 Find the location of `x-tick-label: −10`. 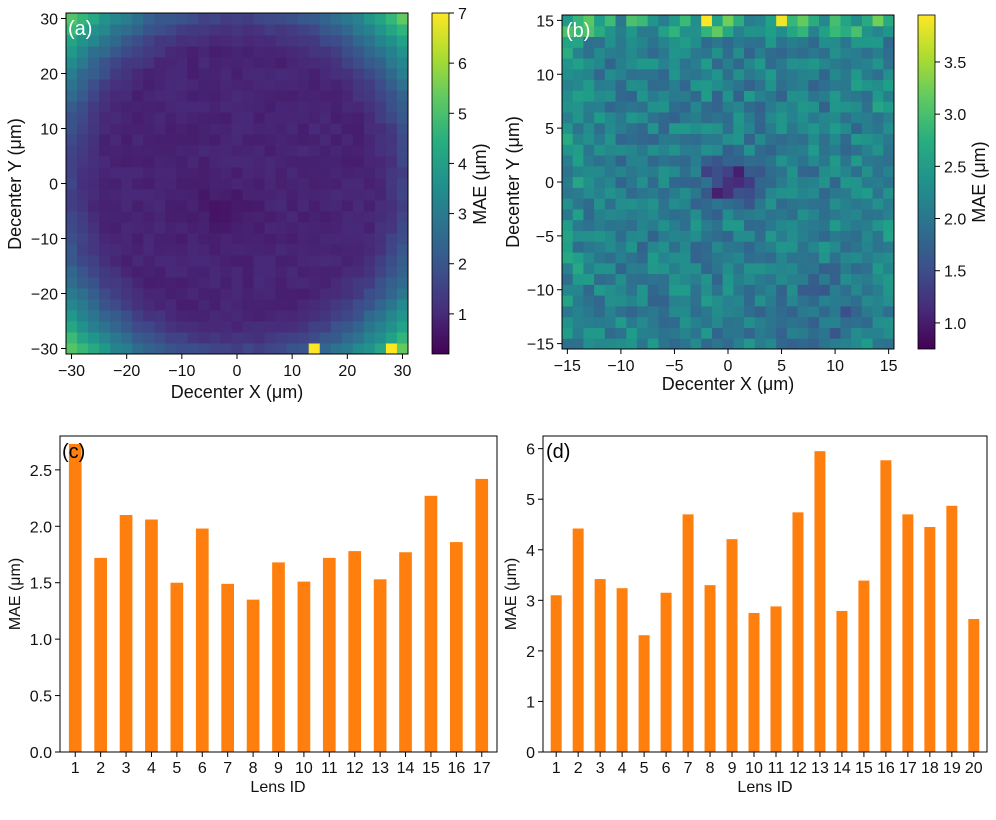

x-tick-label: −10 is located at coordinates (620, 366).